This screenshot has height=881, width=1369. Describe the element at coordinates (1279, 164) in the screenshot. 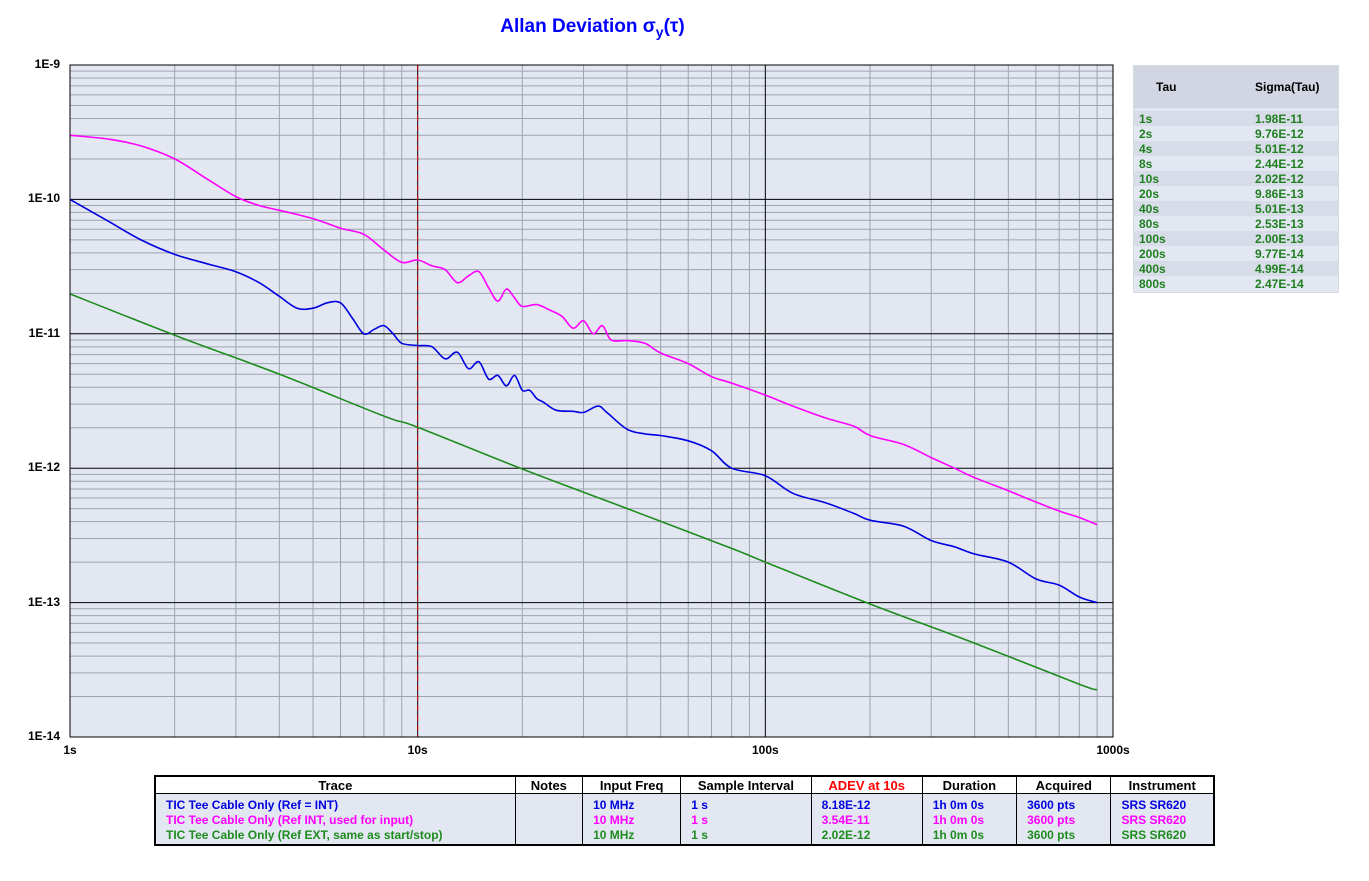

I see `sigma-cell: 2.44E-12` at that location.